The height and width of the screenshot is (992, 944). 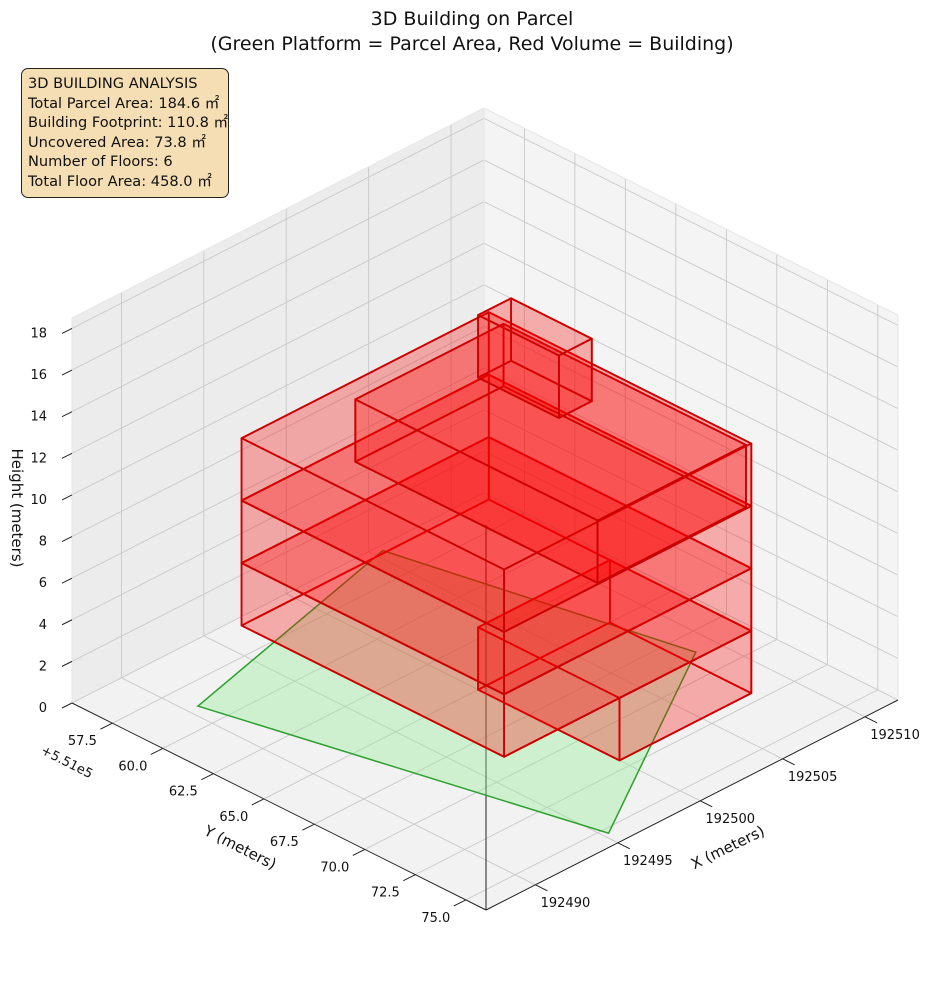 What do you see at coordinates (284, 842) in the screenshot?
I see `y-tick-label: 67.5` at bounding box center [284, 842].